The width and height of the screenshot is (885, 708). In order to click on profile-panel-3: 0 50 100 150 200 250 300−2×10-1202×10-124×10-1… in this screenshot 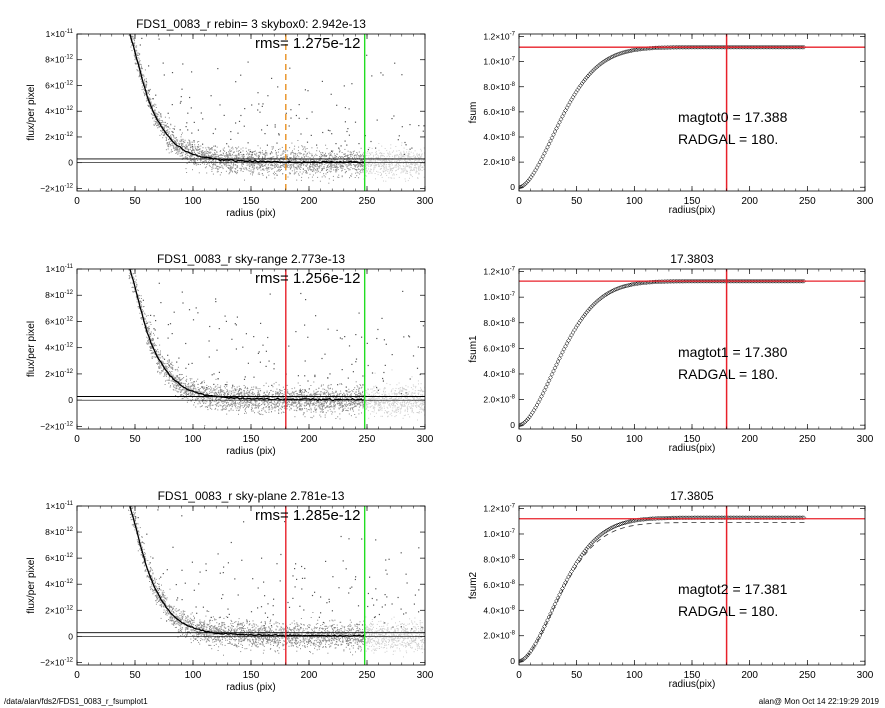, I will do `click(230, 591)`.